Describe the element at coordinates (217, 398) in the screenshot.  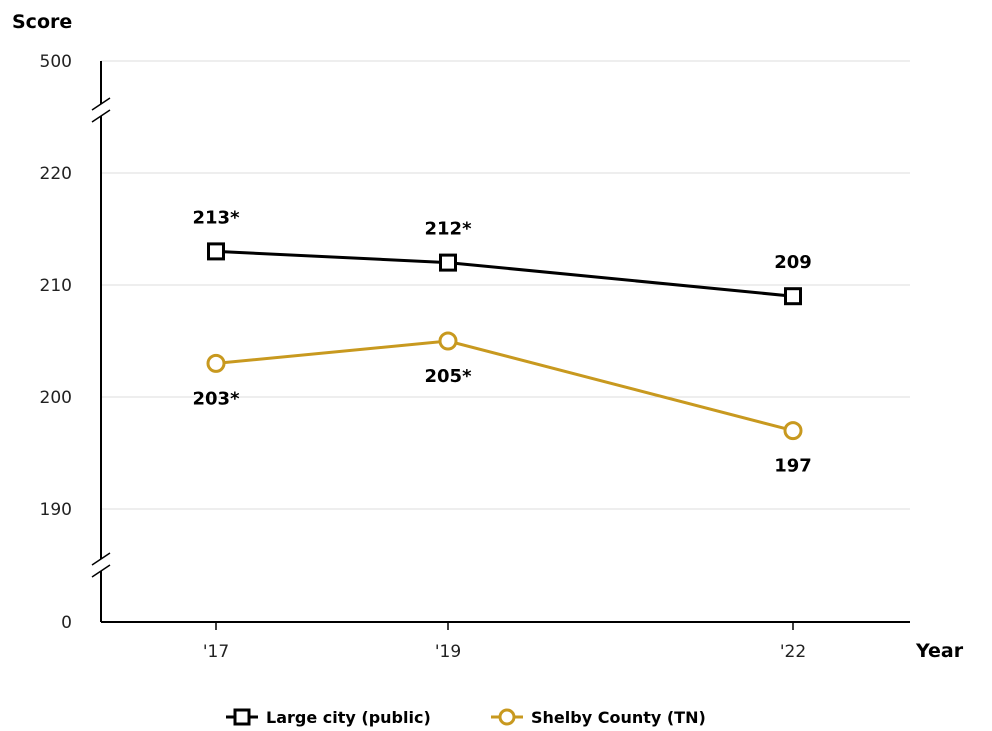
I see `data-label: 203*` at that location.